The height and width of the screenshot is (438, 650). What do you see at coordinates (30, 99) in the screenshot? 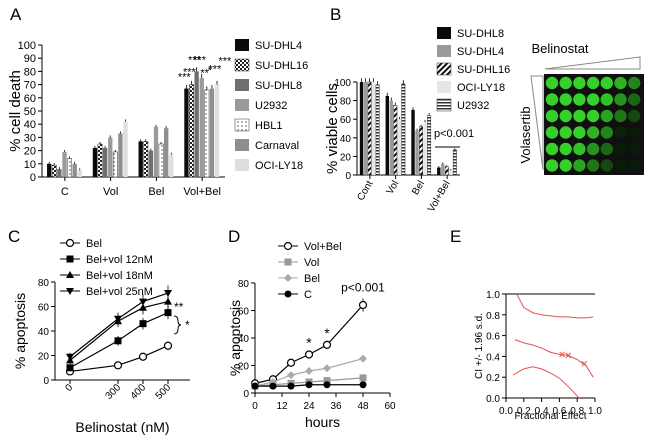
I see `y-tick-label: 60` at bounding box center [30, 99].